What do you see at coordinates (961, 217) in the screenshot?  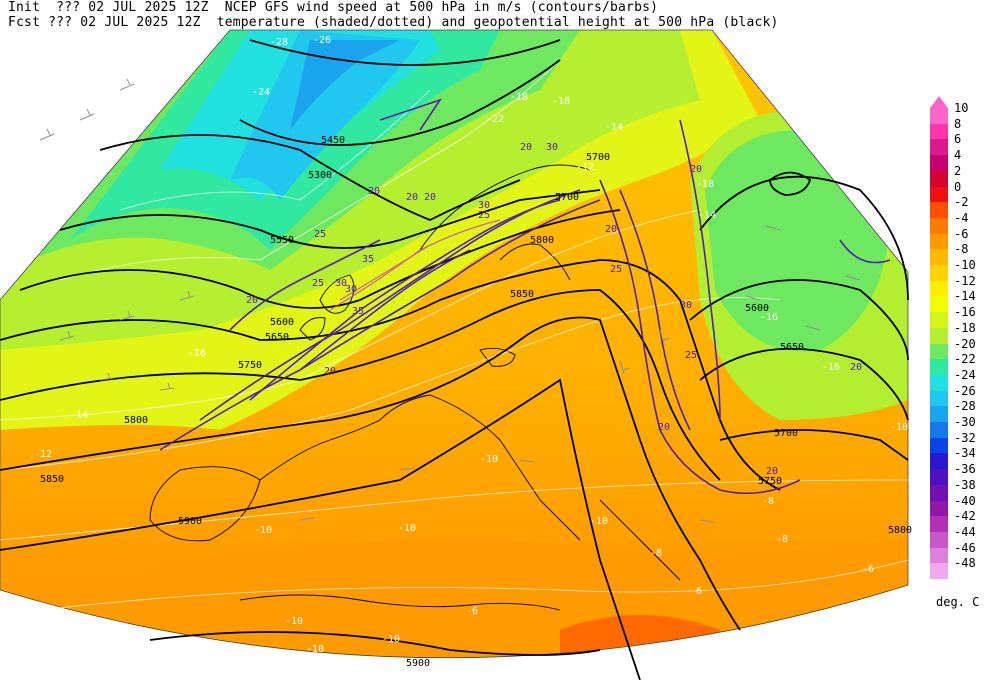 I see `colorbar-tick-label: -4` at bounding box center [961, 217].